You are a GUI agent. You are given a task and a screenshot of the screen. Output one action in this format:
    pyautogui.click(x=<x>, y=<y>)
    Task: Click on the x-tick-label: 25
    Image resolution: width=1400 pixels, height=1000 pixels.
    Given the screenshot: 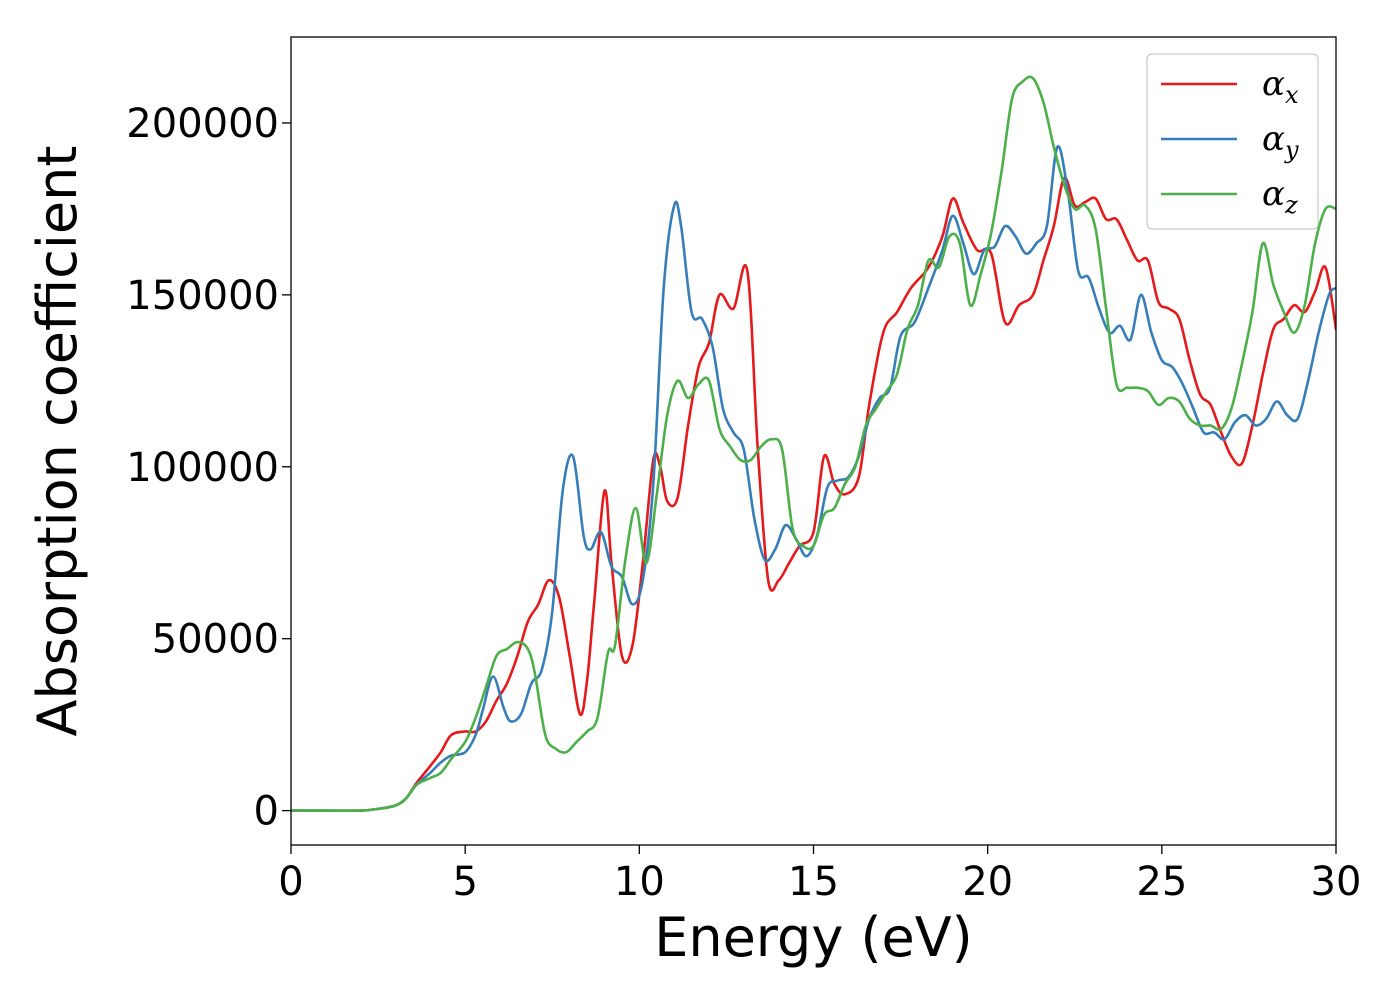 What is the action you would take?
    pyautogui.click(x=1161, y=882)
    